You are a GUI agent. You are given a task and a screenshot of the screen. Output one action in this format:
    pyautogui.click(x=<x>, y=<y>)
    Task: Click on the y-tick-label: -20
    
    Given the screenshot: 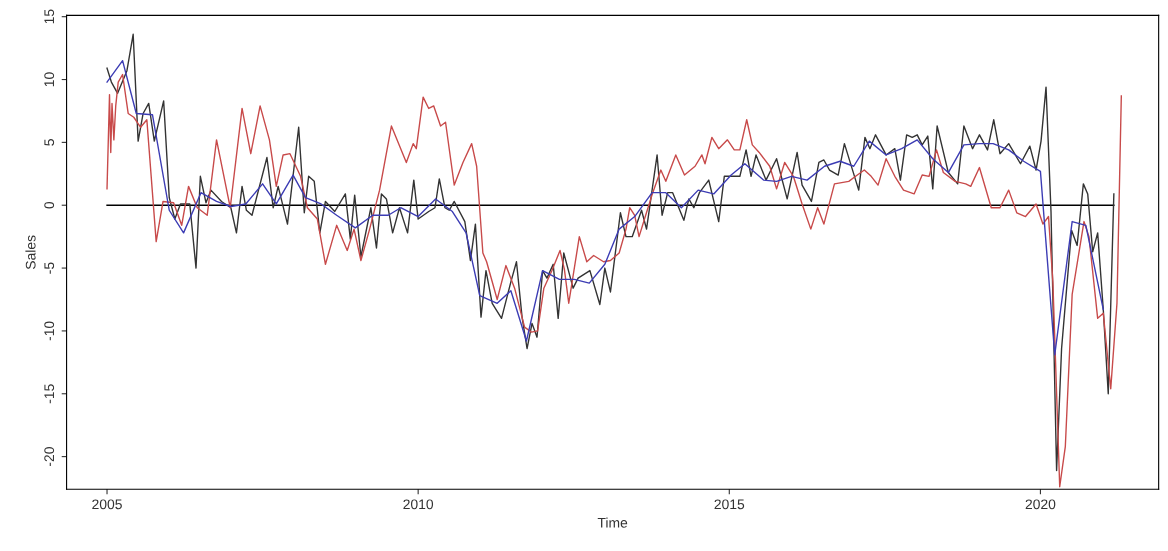 What is the action you would take?
    pyautogui.click(x=49, y=457)
    